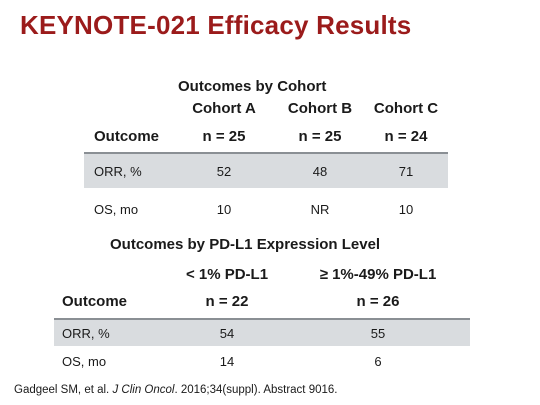 This screenshot has width=540, height=405. Describe the element at coordinates (378, 301) in the screenshot. I see `table2-col-2-n: n = 26` at that location.